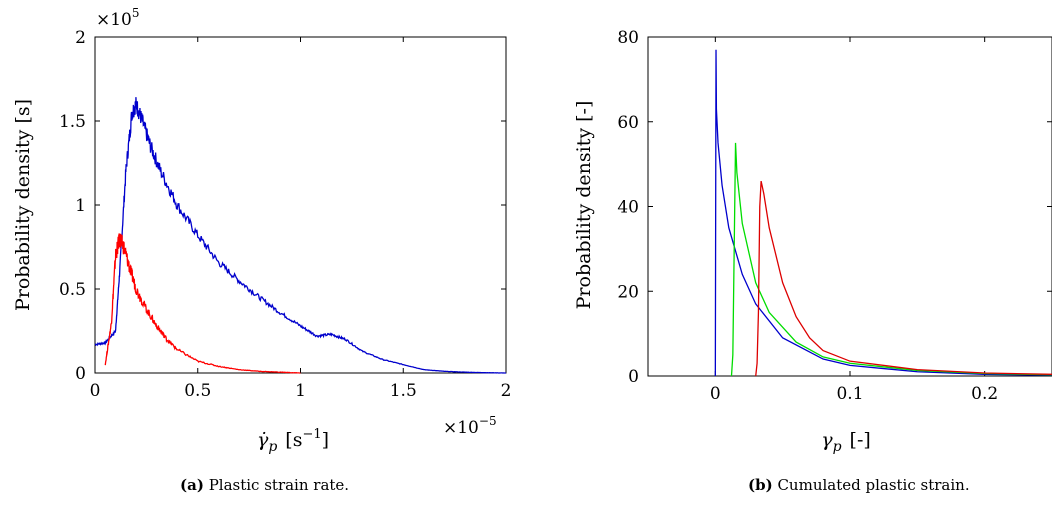  I want to click on panel-a-x-multiplier: ×10⁻⁵, so click(470, 426).